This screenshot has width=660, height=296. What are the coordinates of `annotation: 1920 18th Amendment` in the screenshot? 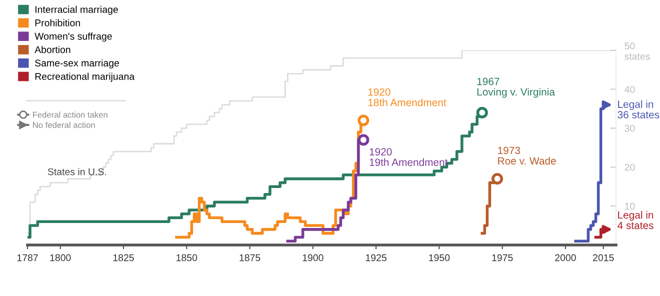 It's located at (407, 97).